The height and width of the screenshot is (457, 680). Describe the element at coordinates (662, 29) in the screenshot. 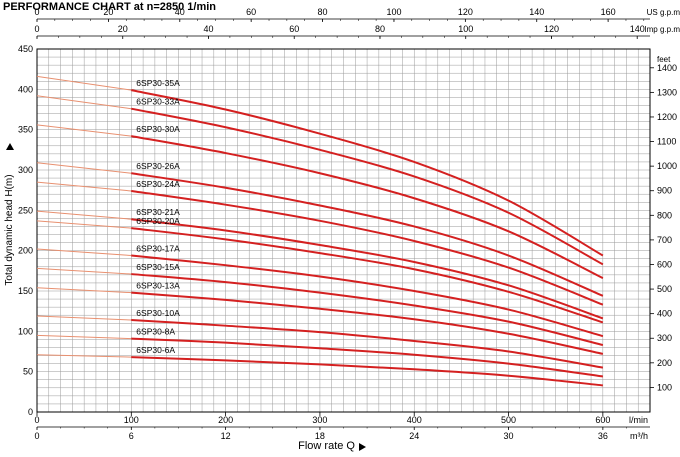

I see `x-unit-impgpm: Imp g.p.m` at that location.